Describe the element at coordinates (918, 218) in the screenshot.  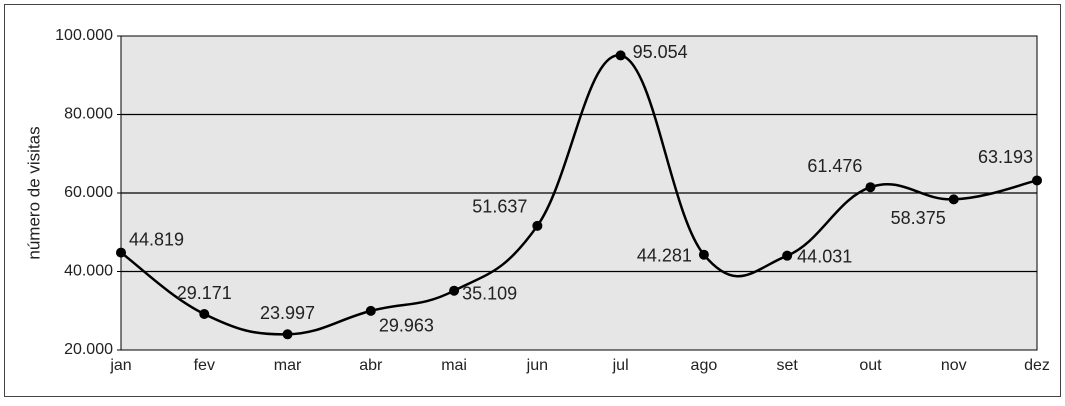
I see `data-label: 58.375` at that location.